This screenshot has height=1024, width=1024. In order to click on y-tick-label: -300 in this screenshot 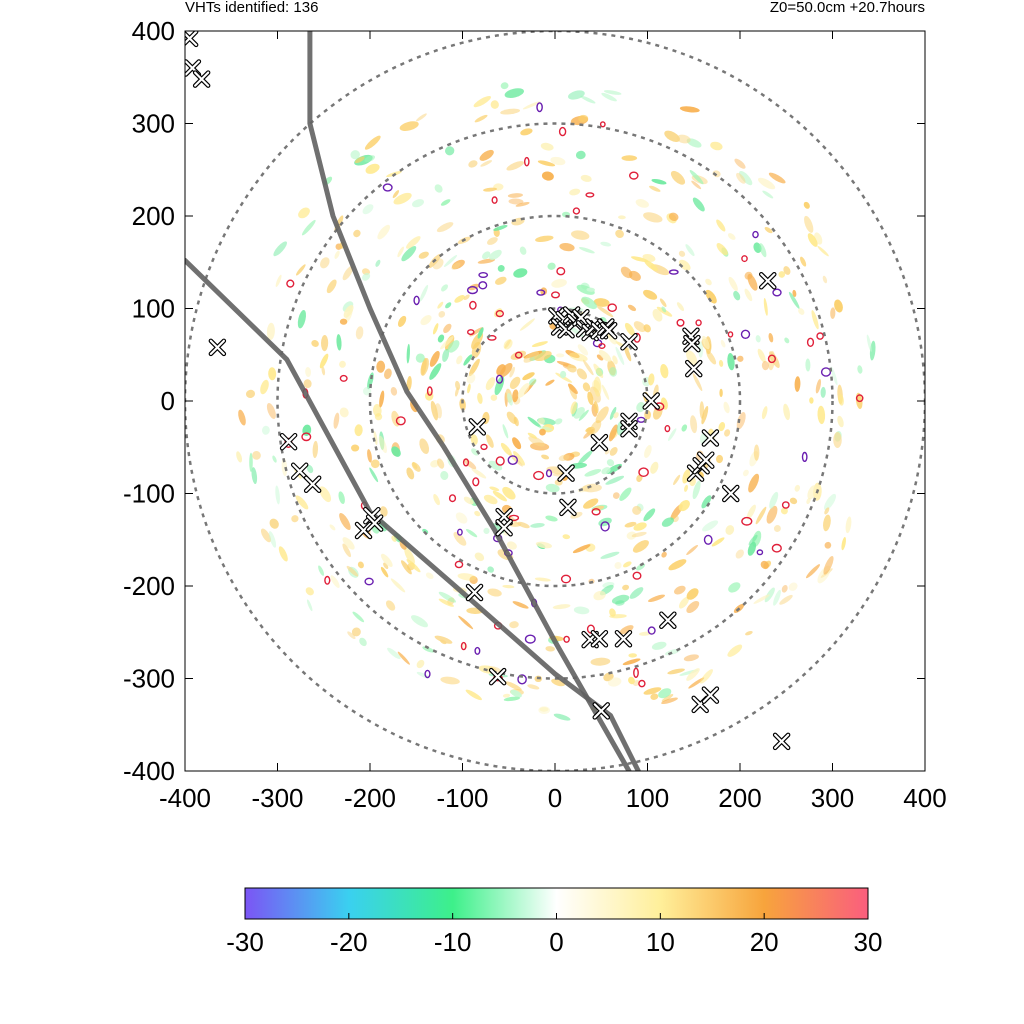, I will do `click(149, 679)`.